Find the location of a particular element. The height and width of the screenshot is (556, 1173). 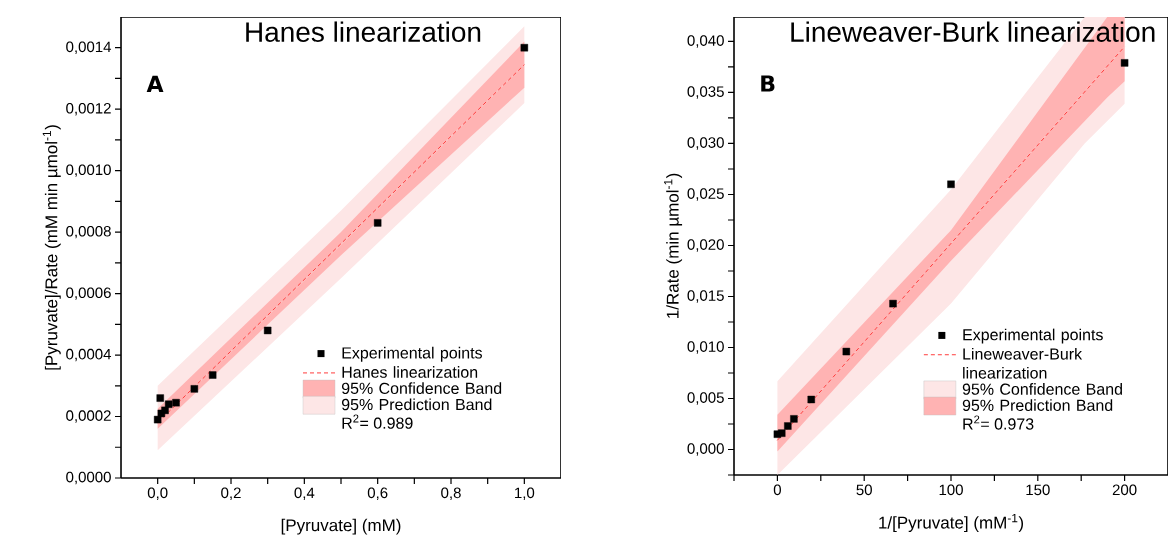

y-tick-label: 0,010 is located at coordinates (705, 347).